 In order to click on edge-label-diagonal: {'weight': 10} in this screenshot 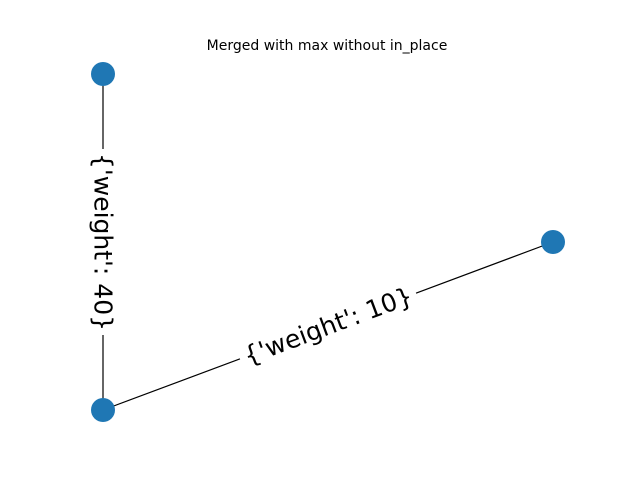, I will do `click(328, 326)`.